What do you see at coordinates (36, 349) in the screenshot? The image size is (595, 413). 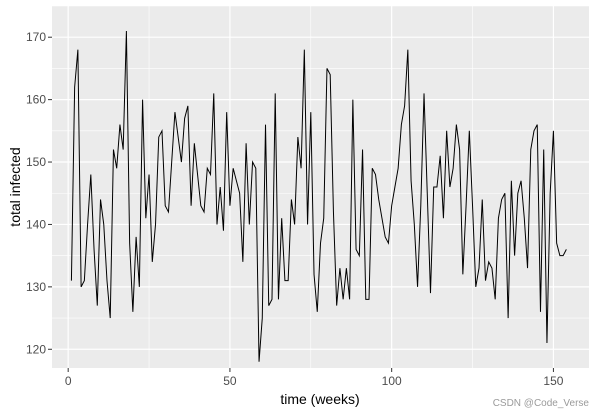 I see `y-tick-label: 120` at bounding box center [36, 349].